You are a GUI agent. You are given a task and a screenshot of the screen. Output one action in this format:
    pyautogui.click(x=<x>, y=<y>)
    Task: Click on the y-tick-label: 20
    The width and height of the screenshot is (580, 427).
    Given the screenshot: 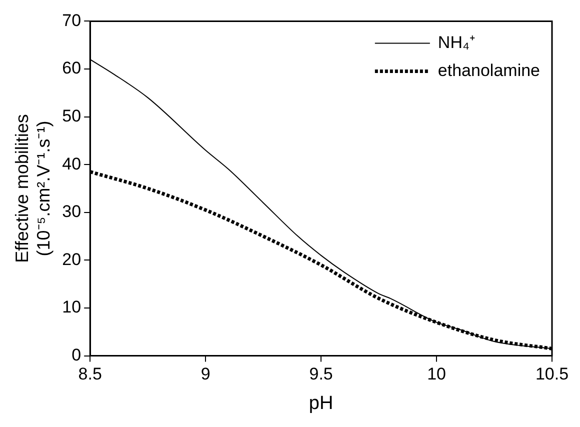 What is the action you would take?
    pyautogui.click(x=72, y=259)
    